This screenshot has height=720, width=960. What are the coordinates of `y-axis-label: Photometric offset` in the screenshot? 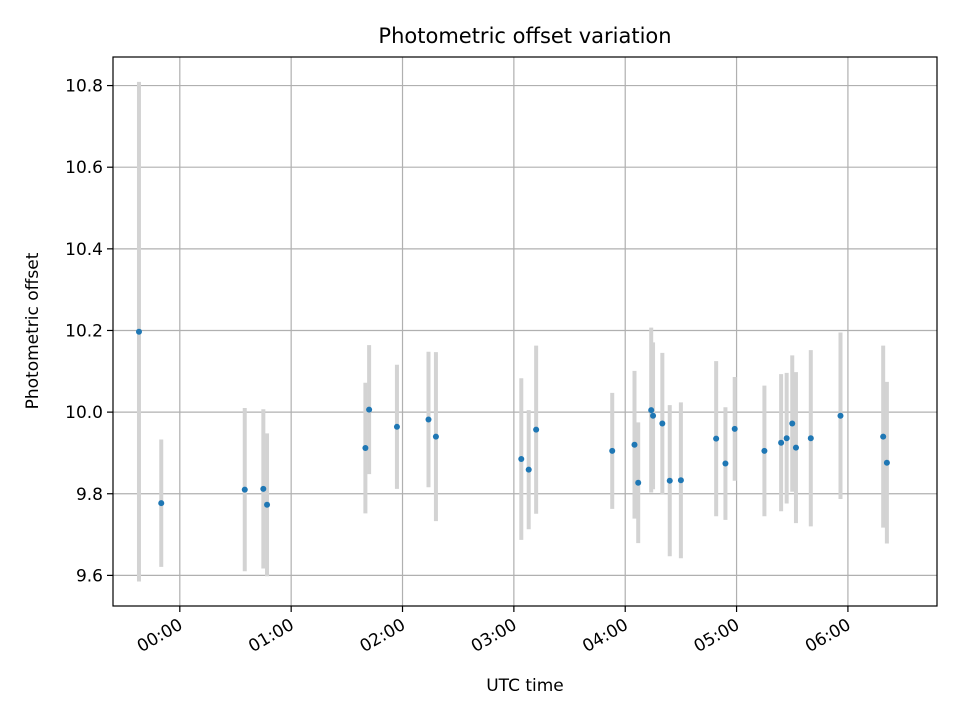 It's located at (33, 330).